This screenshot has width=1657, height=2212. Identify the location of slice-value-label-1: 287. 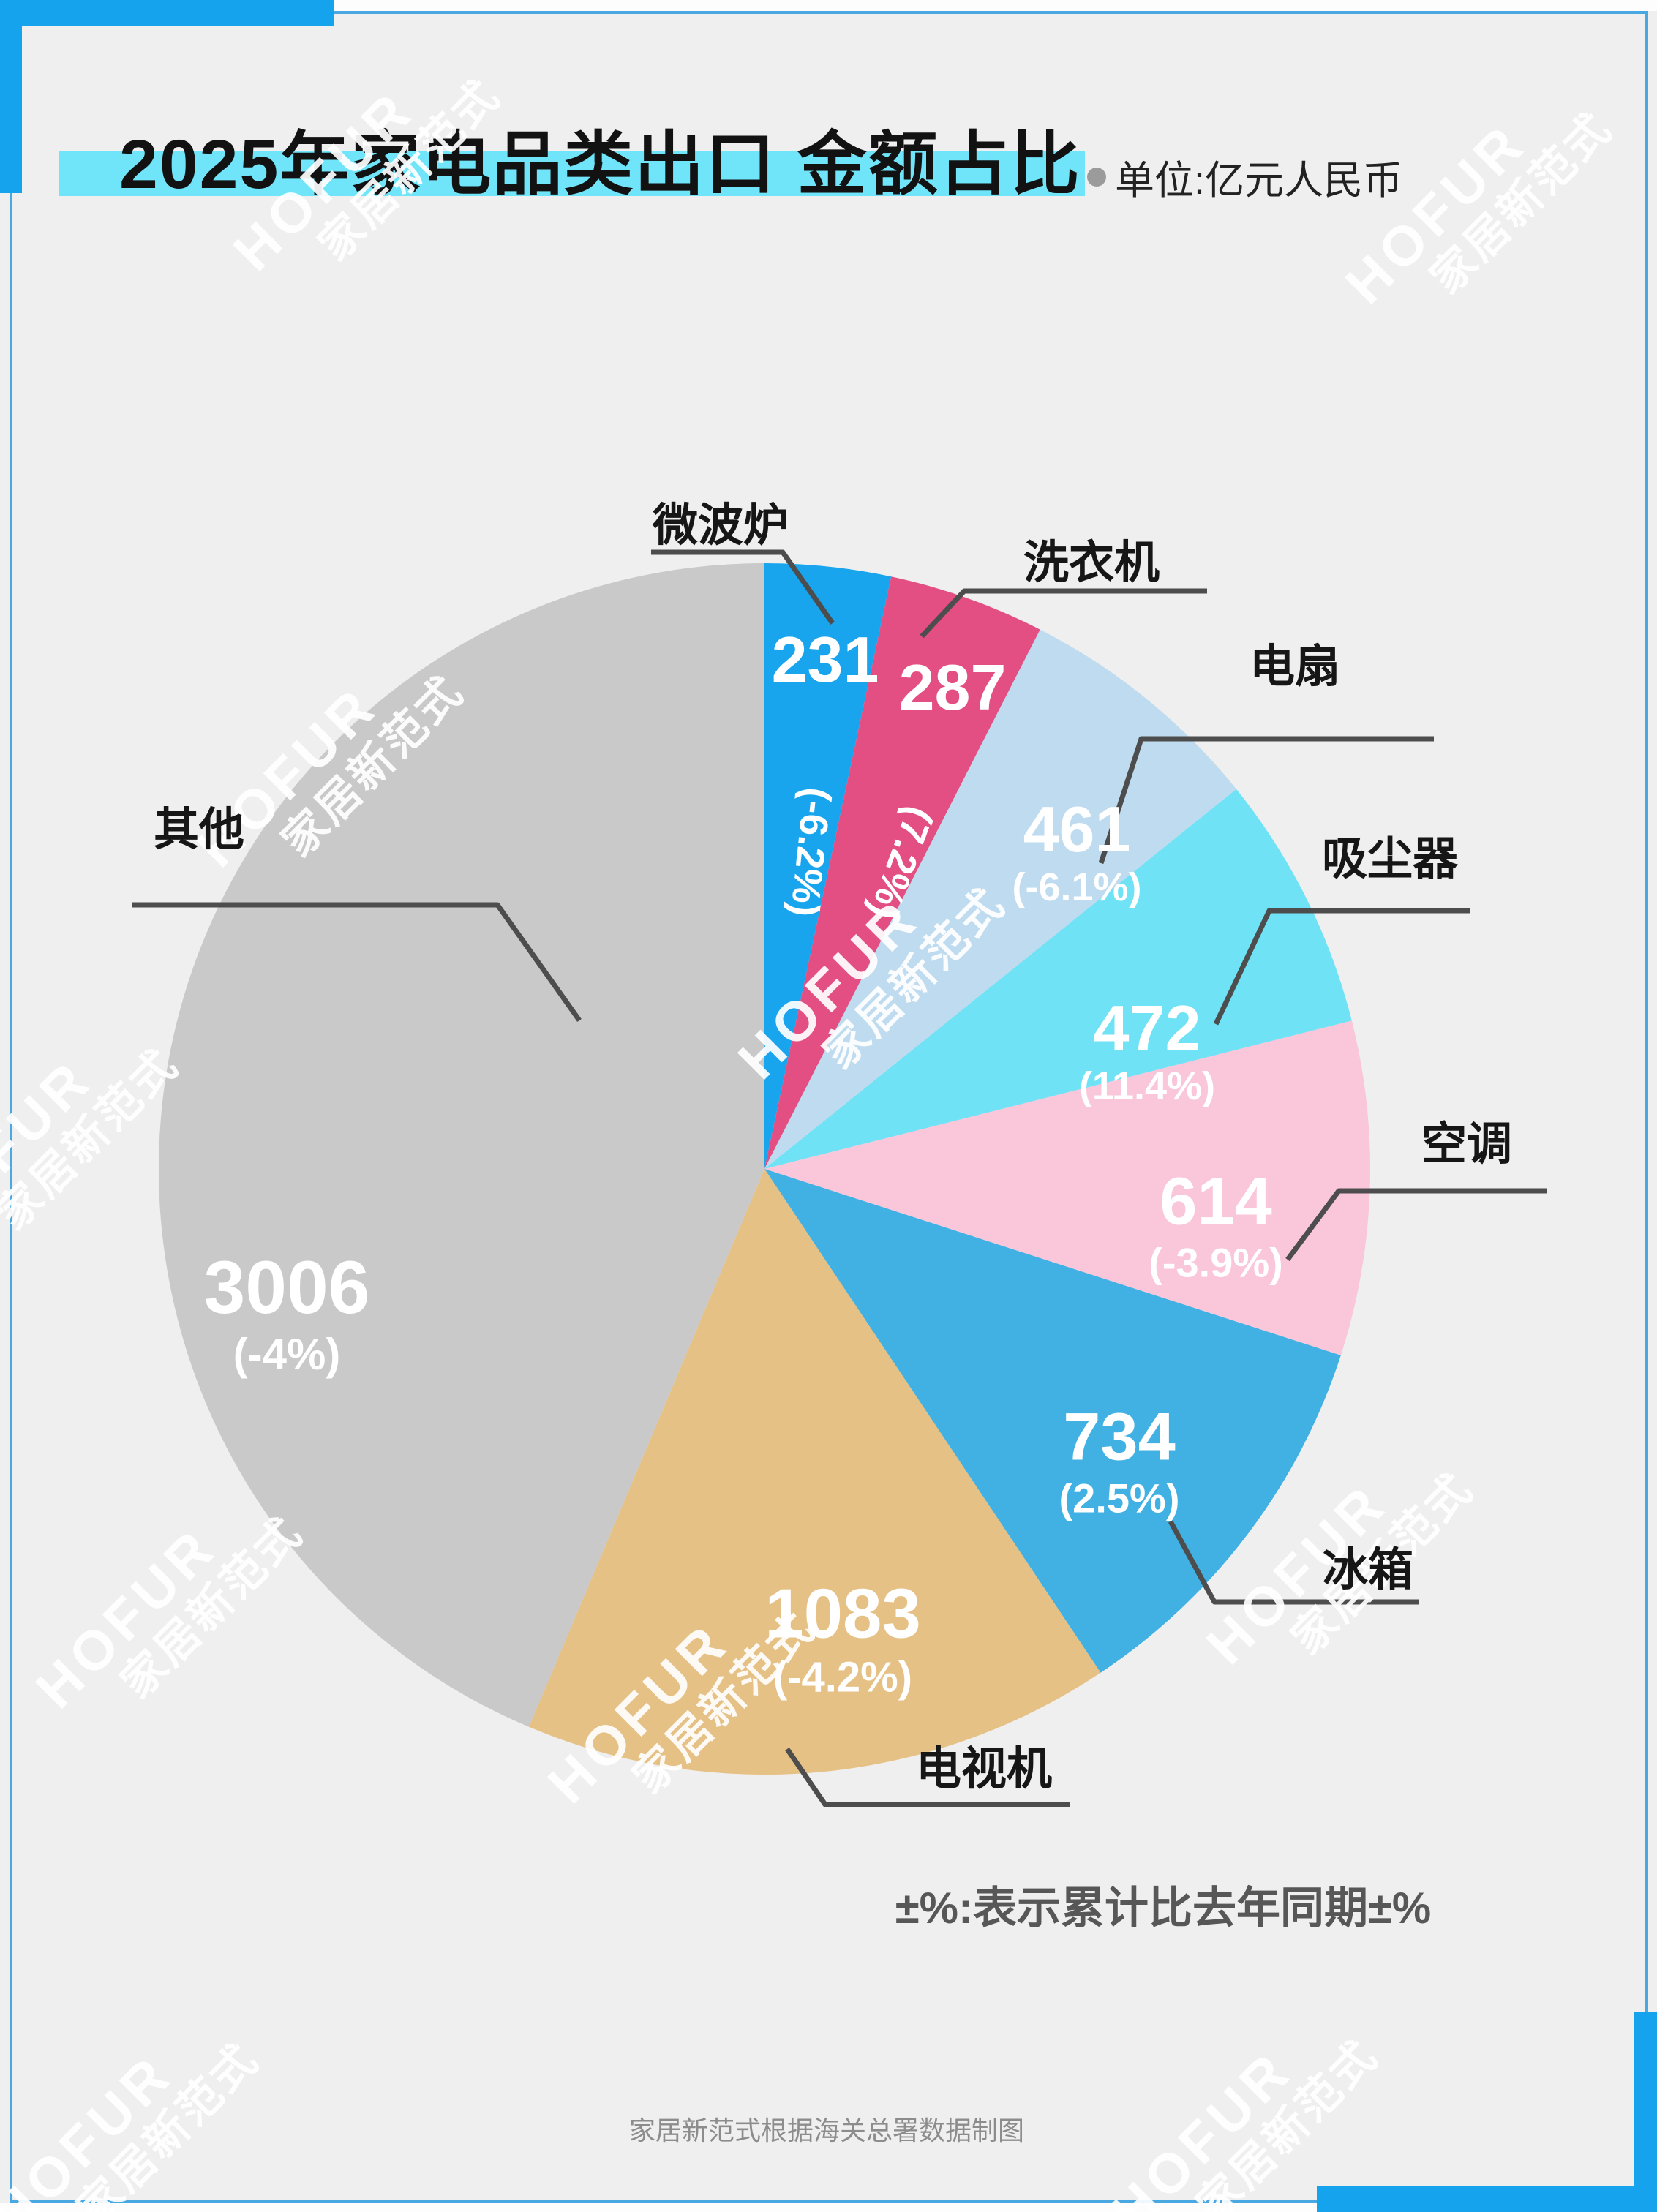
(953, 687).